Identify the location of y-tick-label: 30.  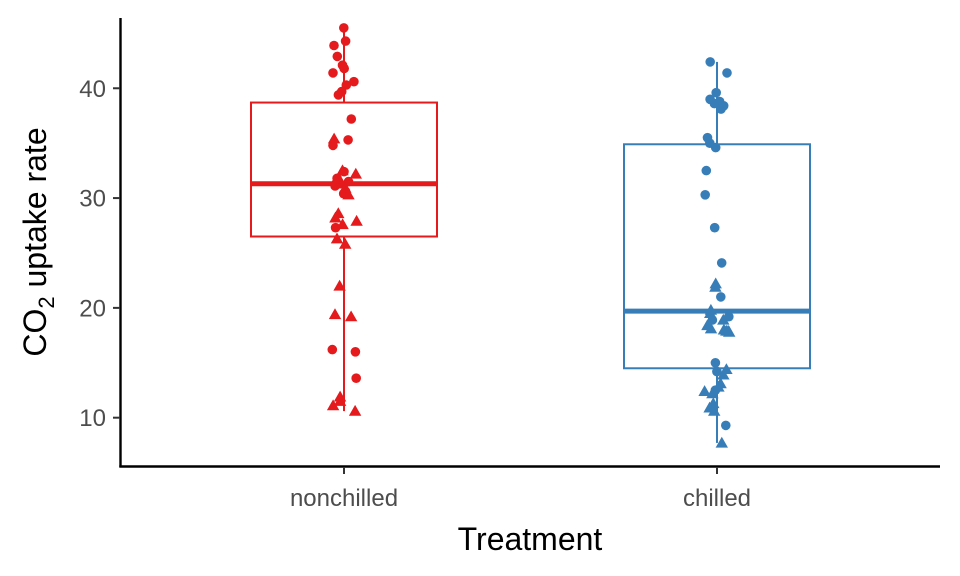
(92, 199).